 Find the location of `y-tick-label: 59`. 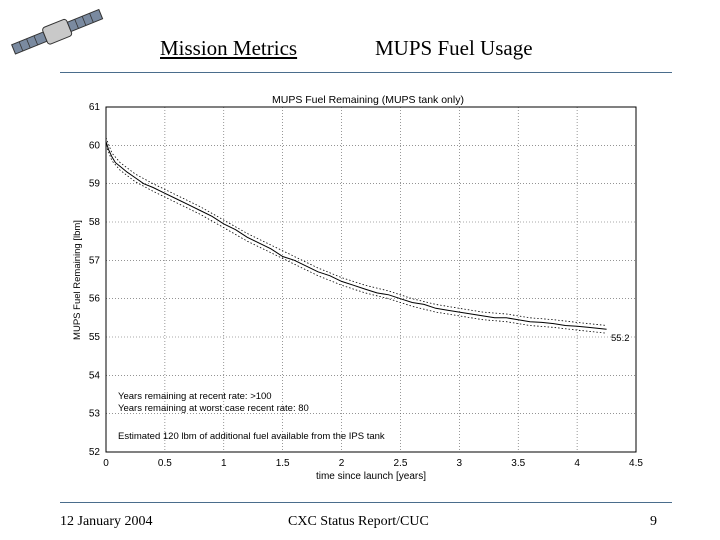

y-tick-label: 59 is located at coordinates (95, 184).